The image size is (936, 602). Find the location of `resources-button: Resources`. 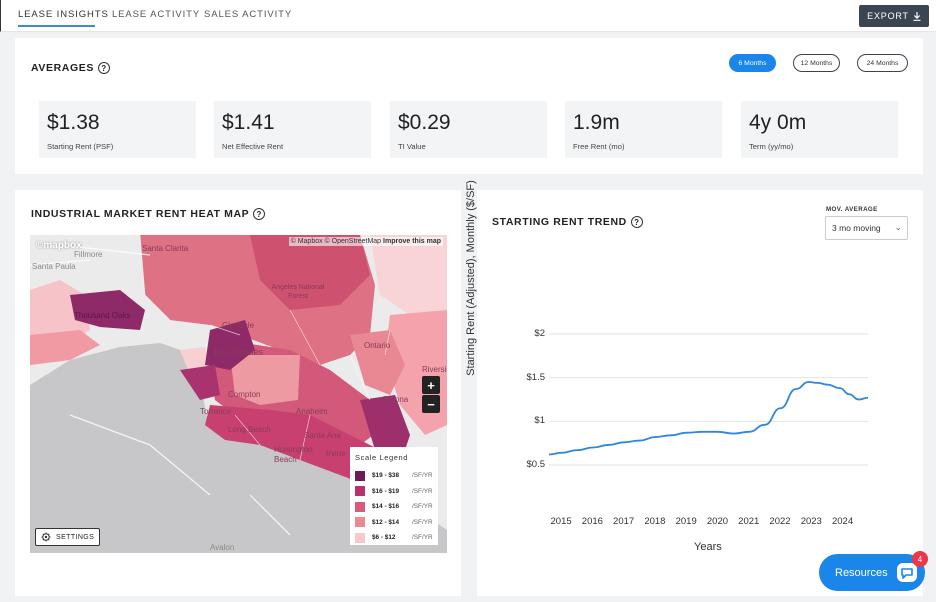

resources-button: Resources is located at coordinates (872, 572).